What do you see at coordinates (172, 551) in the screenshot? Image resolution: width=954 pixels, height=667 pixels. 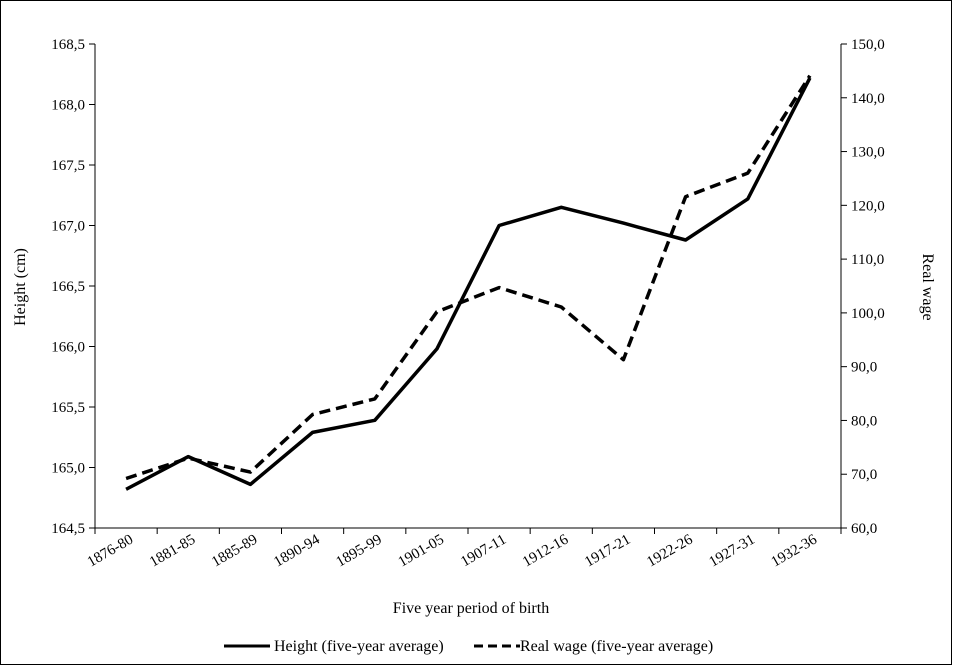 I see `x-tick-label: 1881-85` at bounding box center [172, 551].